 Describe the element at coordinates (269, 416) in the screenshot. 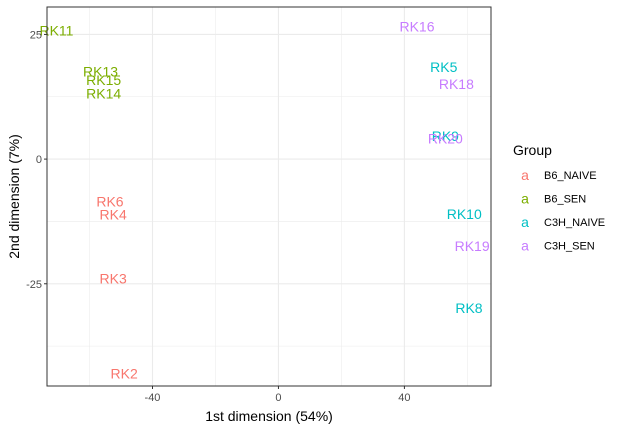

I see `x-axis-title: 1st dimension (54%)` at that location.